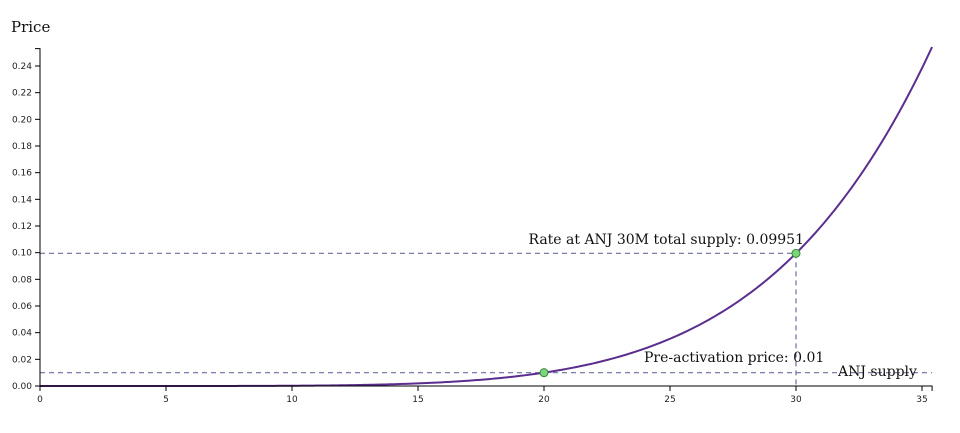 This screenshot has height=433, width=960. What do you see at coordinates (38, 217) in the screenshot?
I see `y-axis-line` at bounding box center [38, 217].